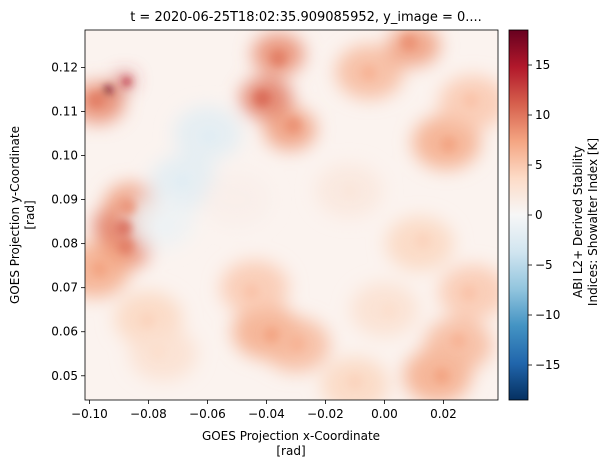 The width and height of the screenshot is (611, 469). I want to click on y-axis-label: GOES Projection y-Coordinate, so click(15, 215).